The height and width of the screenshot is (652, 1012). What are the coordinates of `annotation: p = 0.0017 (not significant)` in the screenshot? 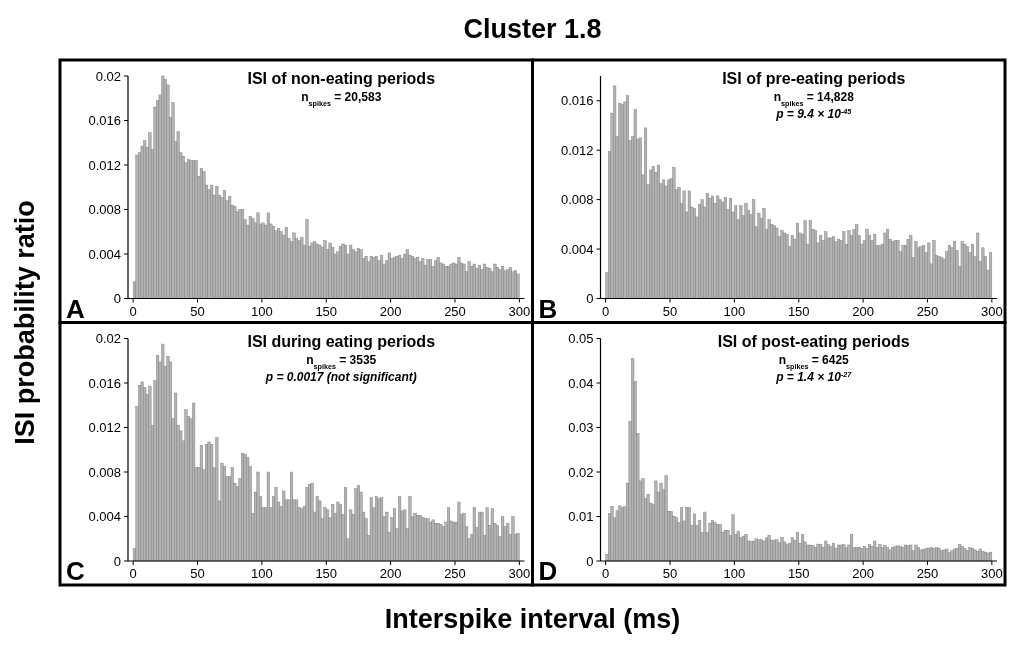 It's located at (340, 376).